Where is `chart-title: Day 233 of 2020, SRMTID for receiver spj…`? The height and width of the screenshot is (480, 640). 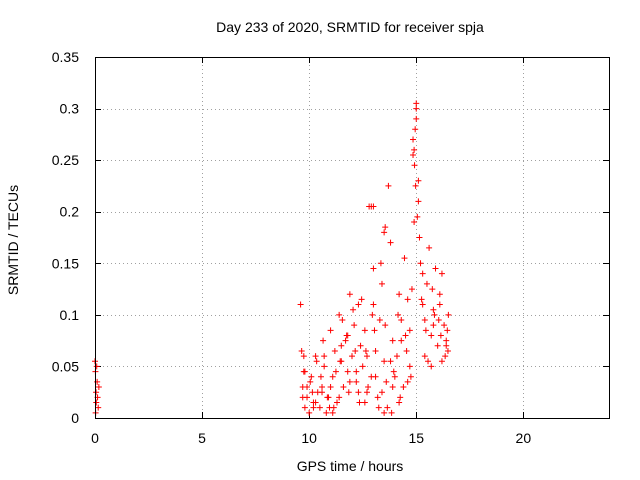
chart-title: Day 233 of 2020, SRMTID for receiver spj… is located at coordinates (350, 27).